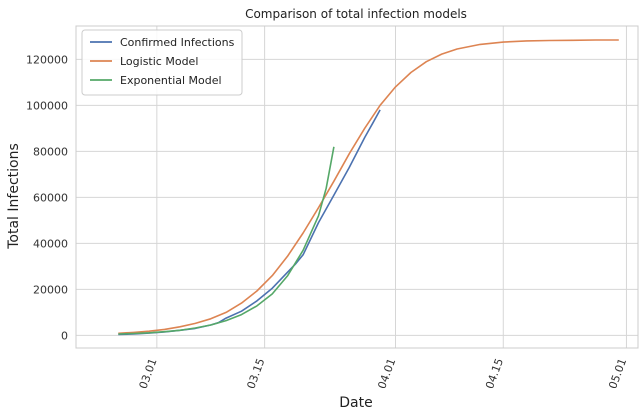 The width and height of the screenshot is (642, 416). I want to click on y-tick-label: 80000, so click(50, 151).